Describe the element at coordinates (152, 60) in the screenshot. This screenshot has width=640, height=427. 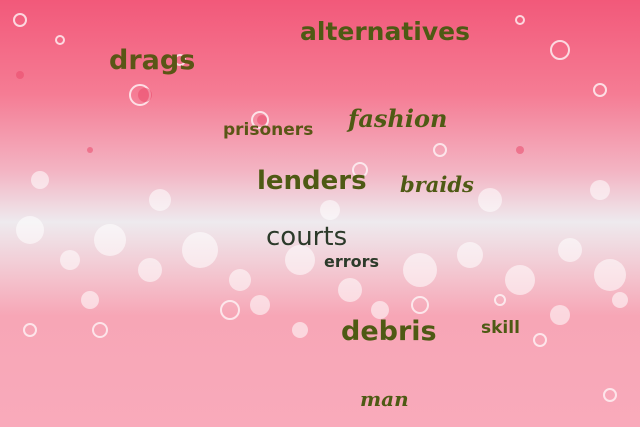
I see `word-drags: drags` at that location.